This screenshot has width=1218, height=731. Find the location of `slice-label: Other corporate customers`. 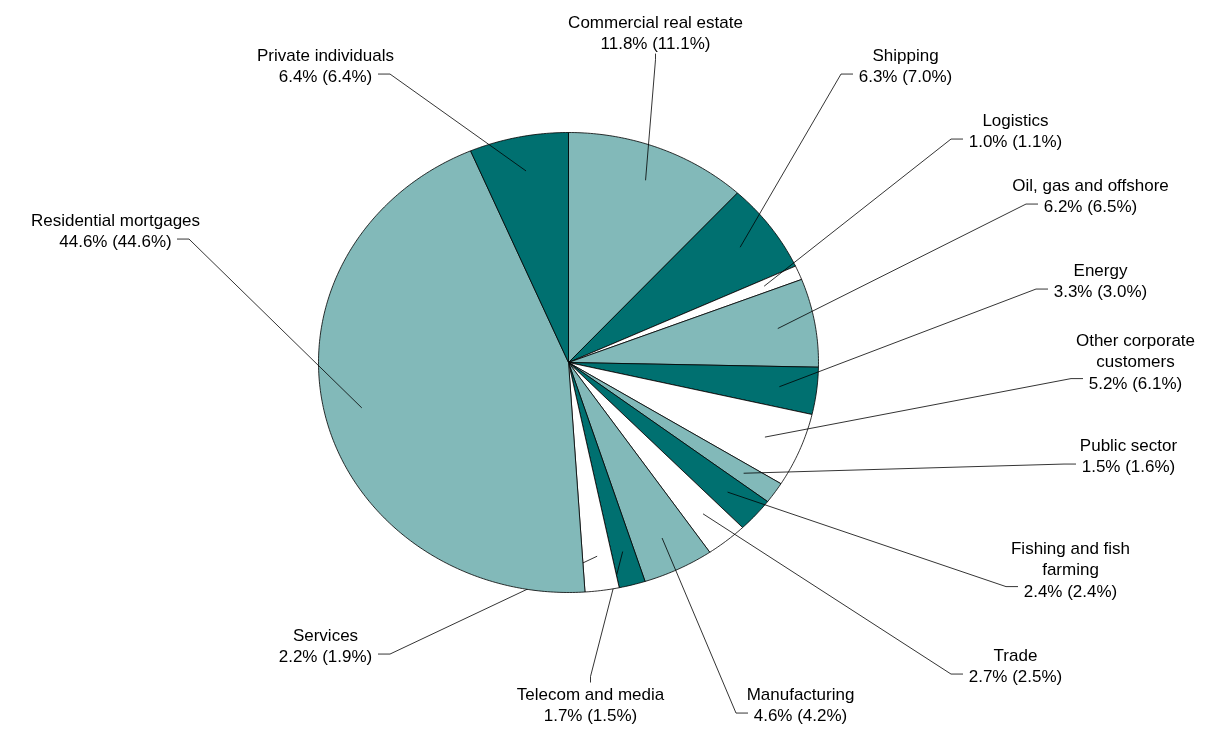

slice-label: Other corporate customers is located at coordinates (1135, 351).